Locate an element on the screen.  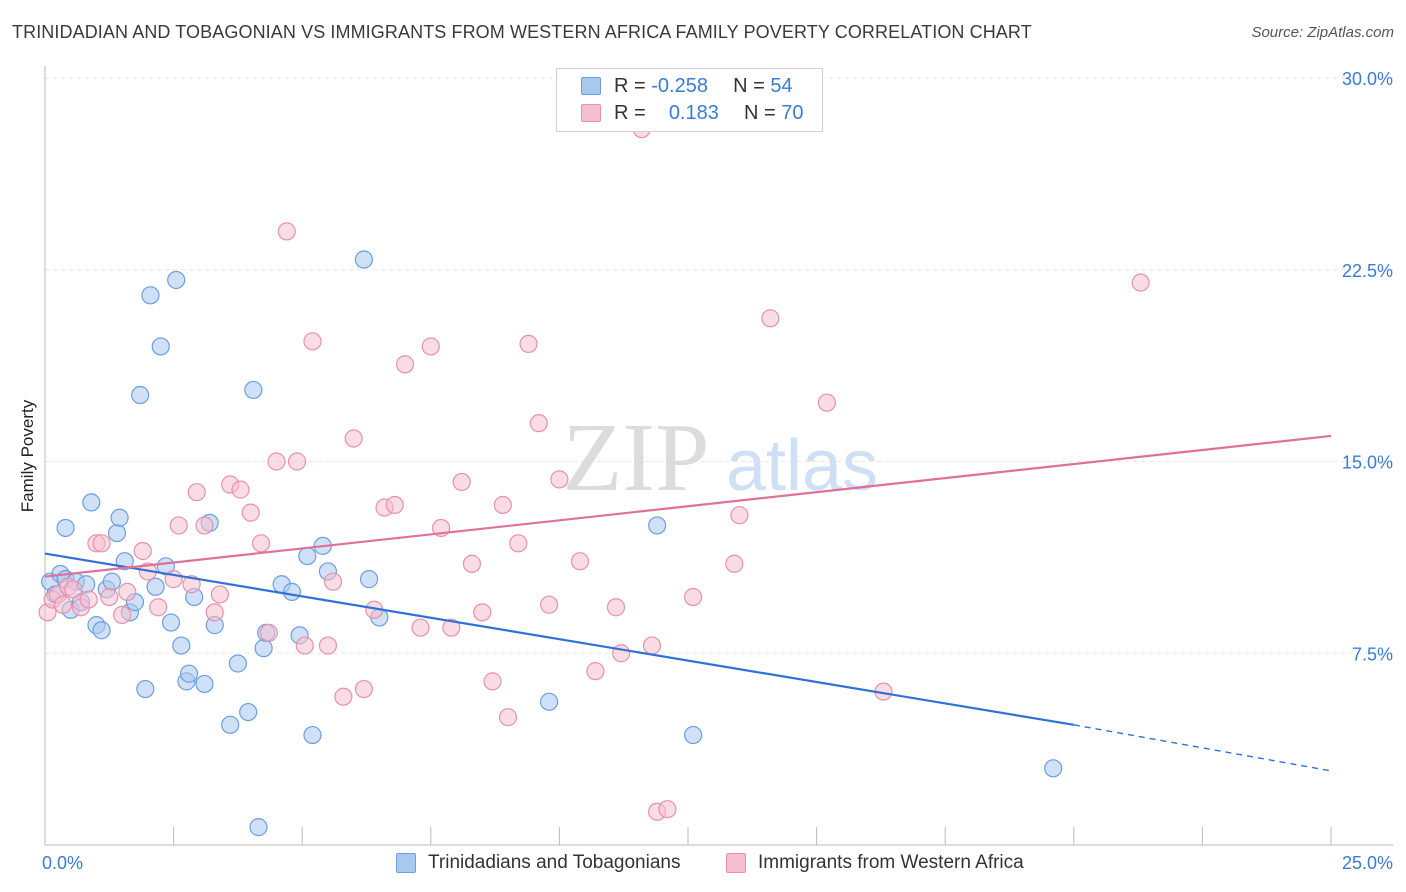
correlation-legend: R = -0.258 N = 54 R = 0.183 N = 70 is located at coordinates (689, 100).